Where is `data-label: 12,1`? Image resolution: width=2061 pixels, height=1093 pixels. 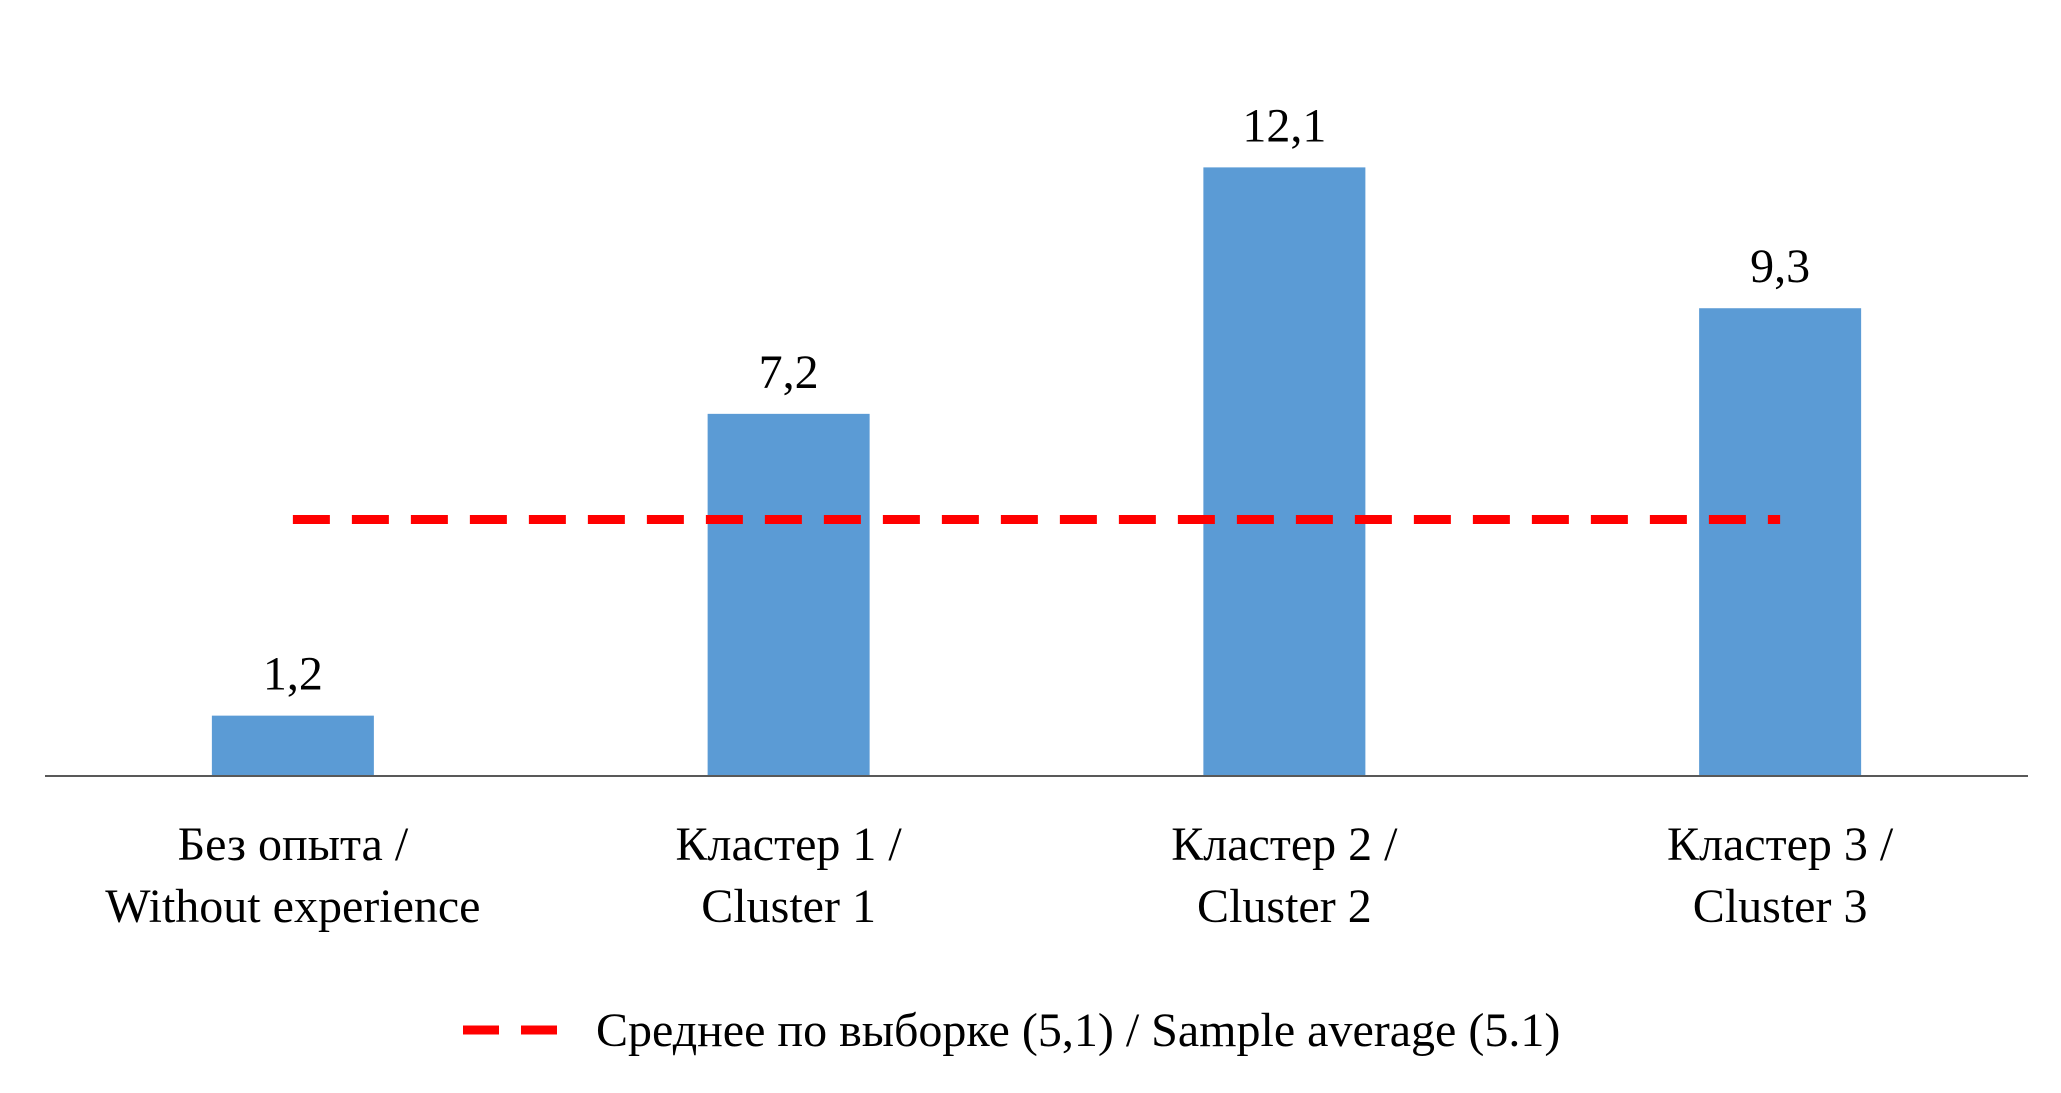 data-label: 12,1 is located at coordinates (1284, 125).